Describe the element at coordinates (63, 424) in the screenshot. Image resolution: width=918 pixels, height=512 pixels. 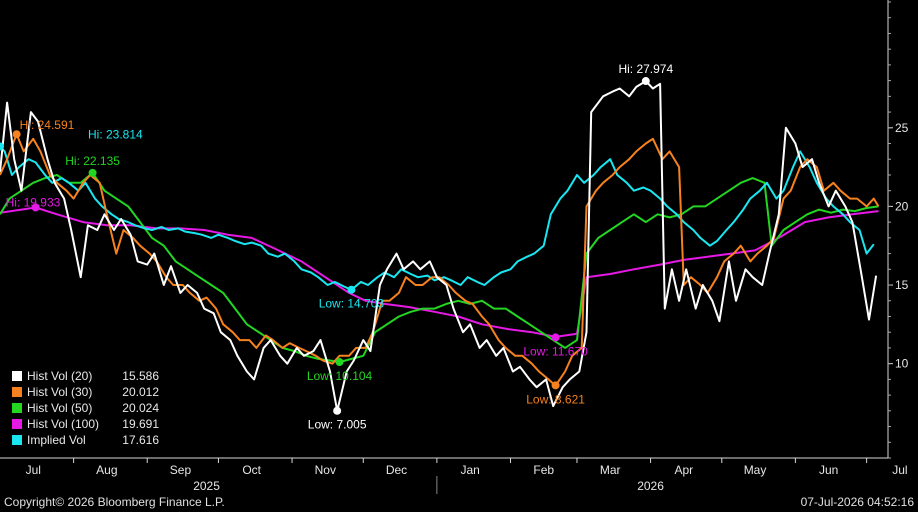
I see `legend-label: Hist Vol (100)` at that location.